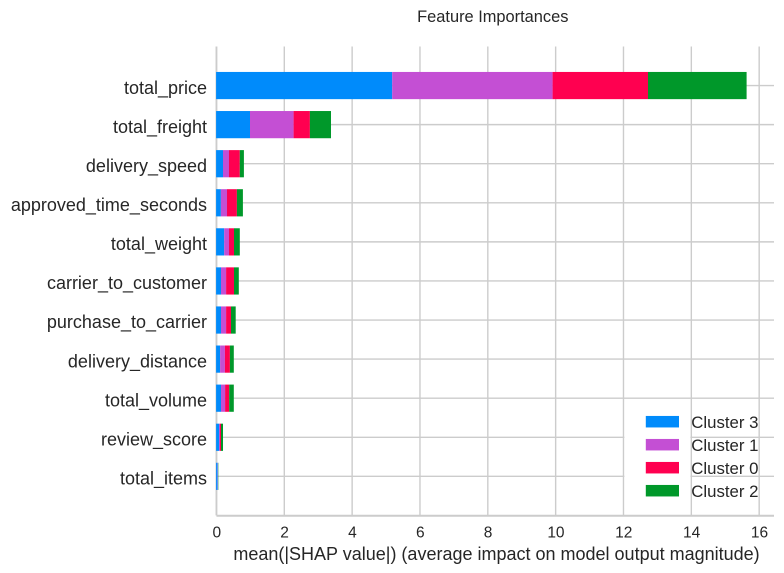  I want to click on svg-text: review_score, so click(154, 439).